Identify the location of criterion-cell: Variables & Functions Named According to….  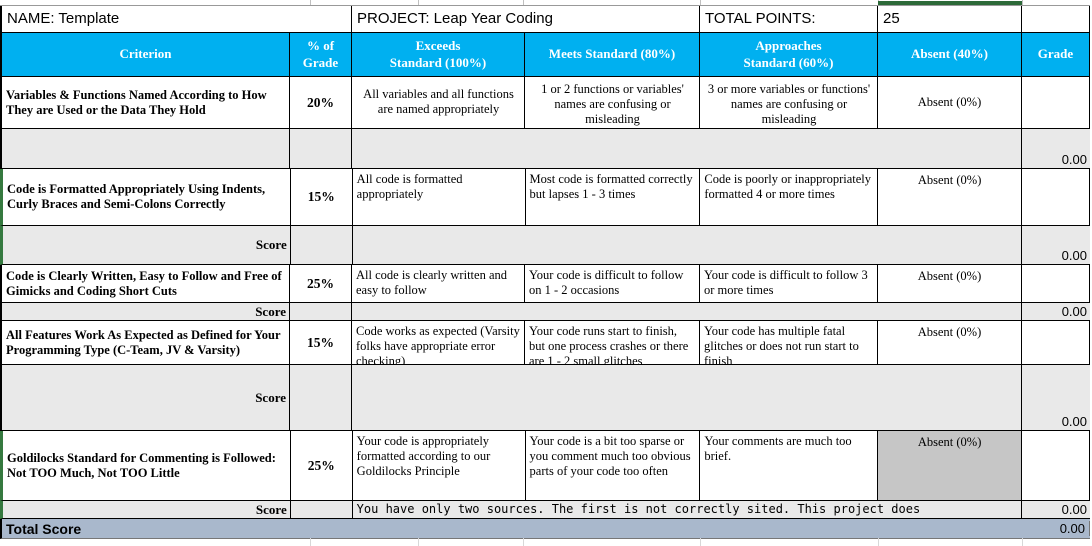
(146, 102).